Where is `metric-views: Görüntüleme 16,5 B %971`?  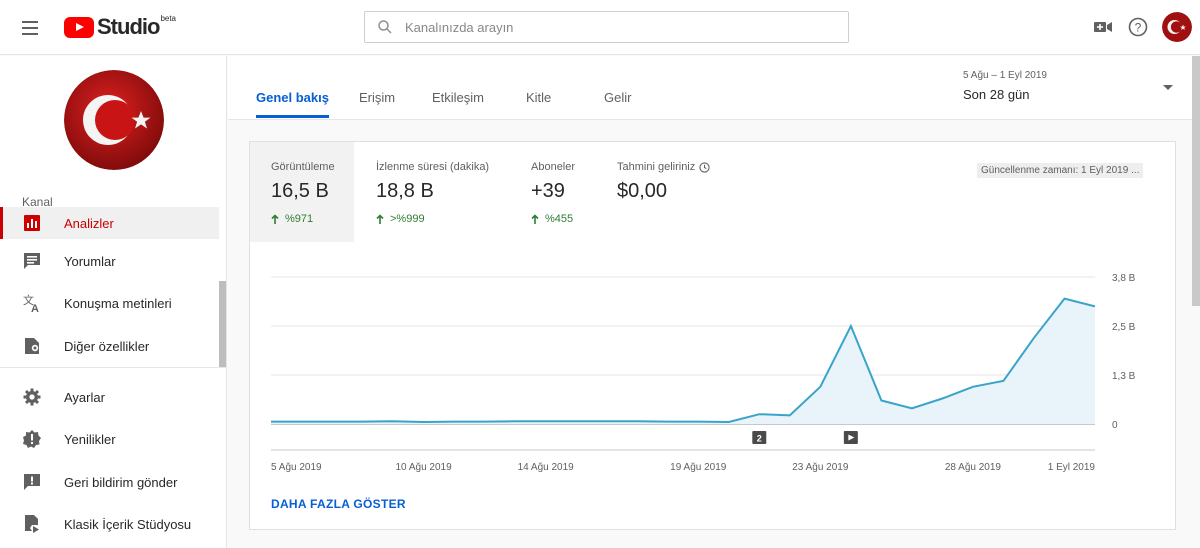
metric-views: Görüntüleme 16,5 B %971 is located at coordinates (302, 192).